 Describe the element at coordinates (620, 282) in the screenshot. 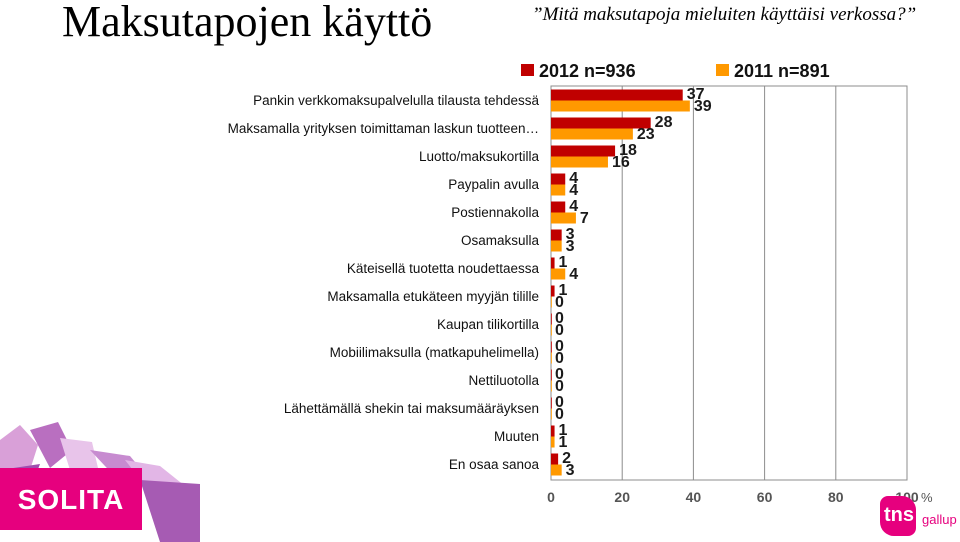

I see `chart-bars` at that location.